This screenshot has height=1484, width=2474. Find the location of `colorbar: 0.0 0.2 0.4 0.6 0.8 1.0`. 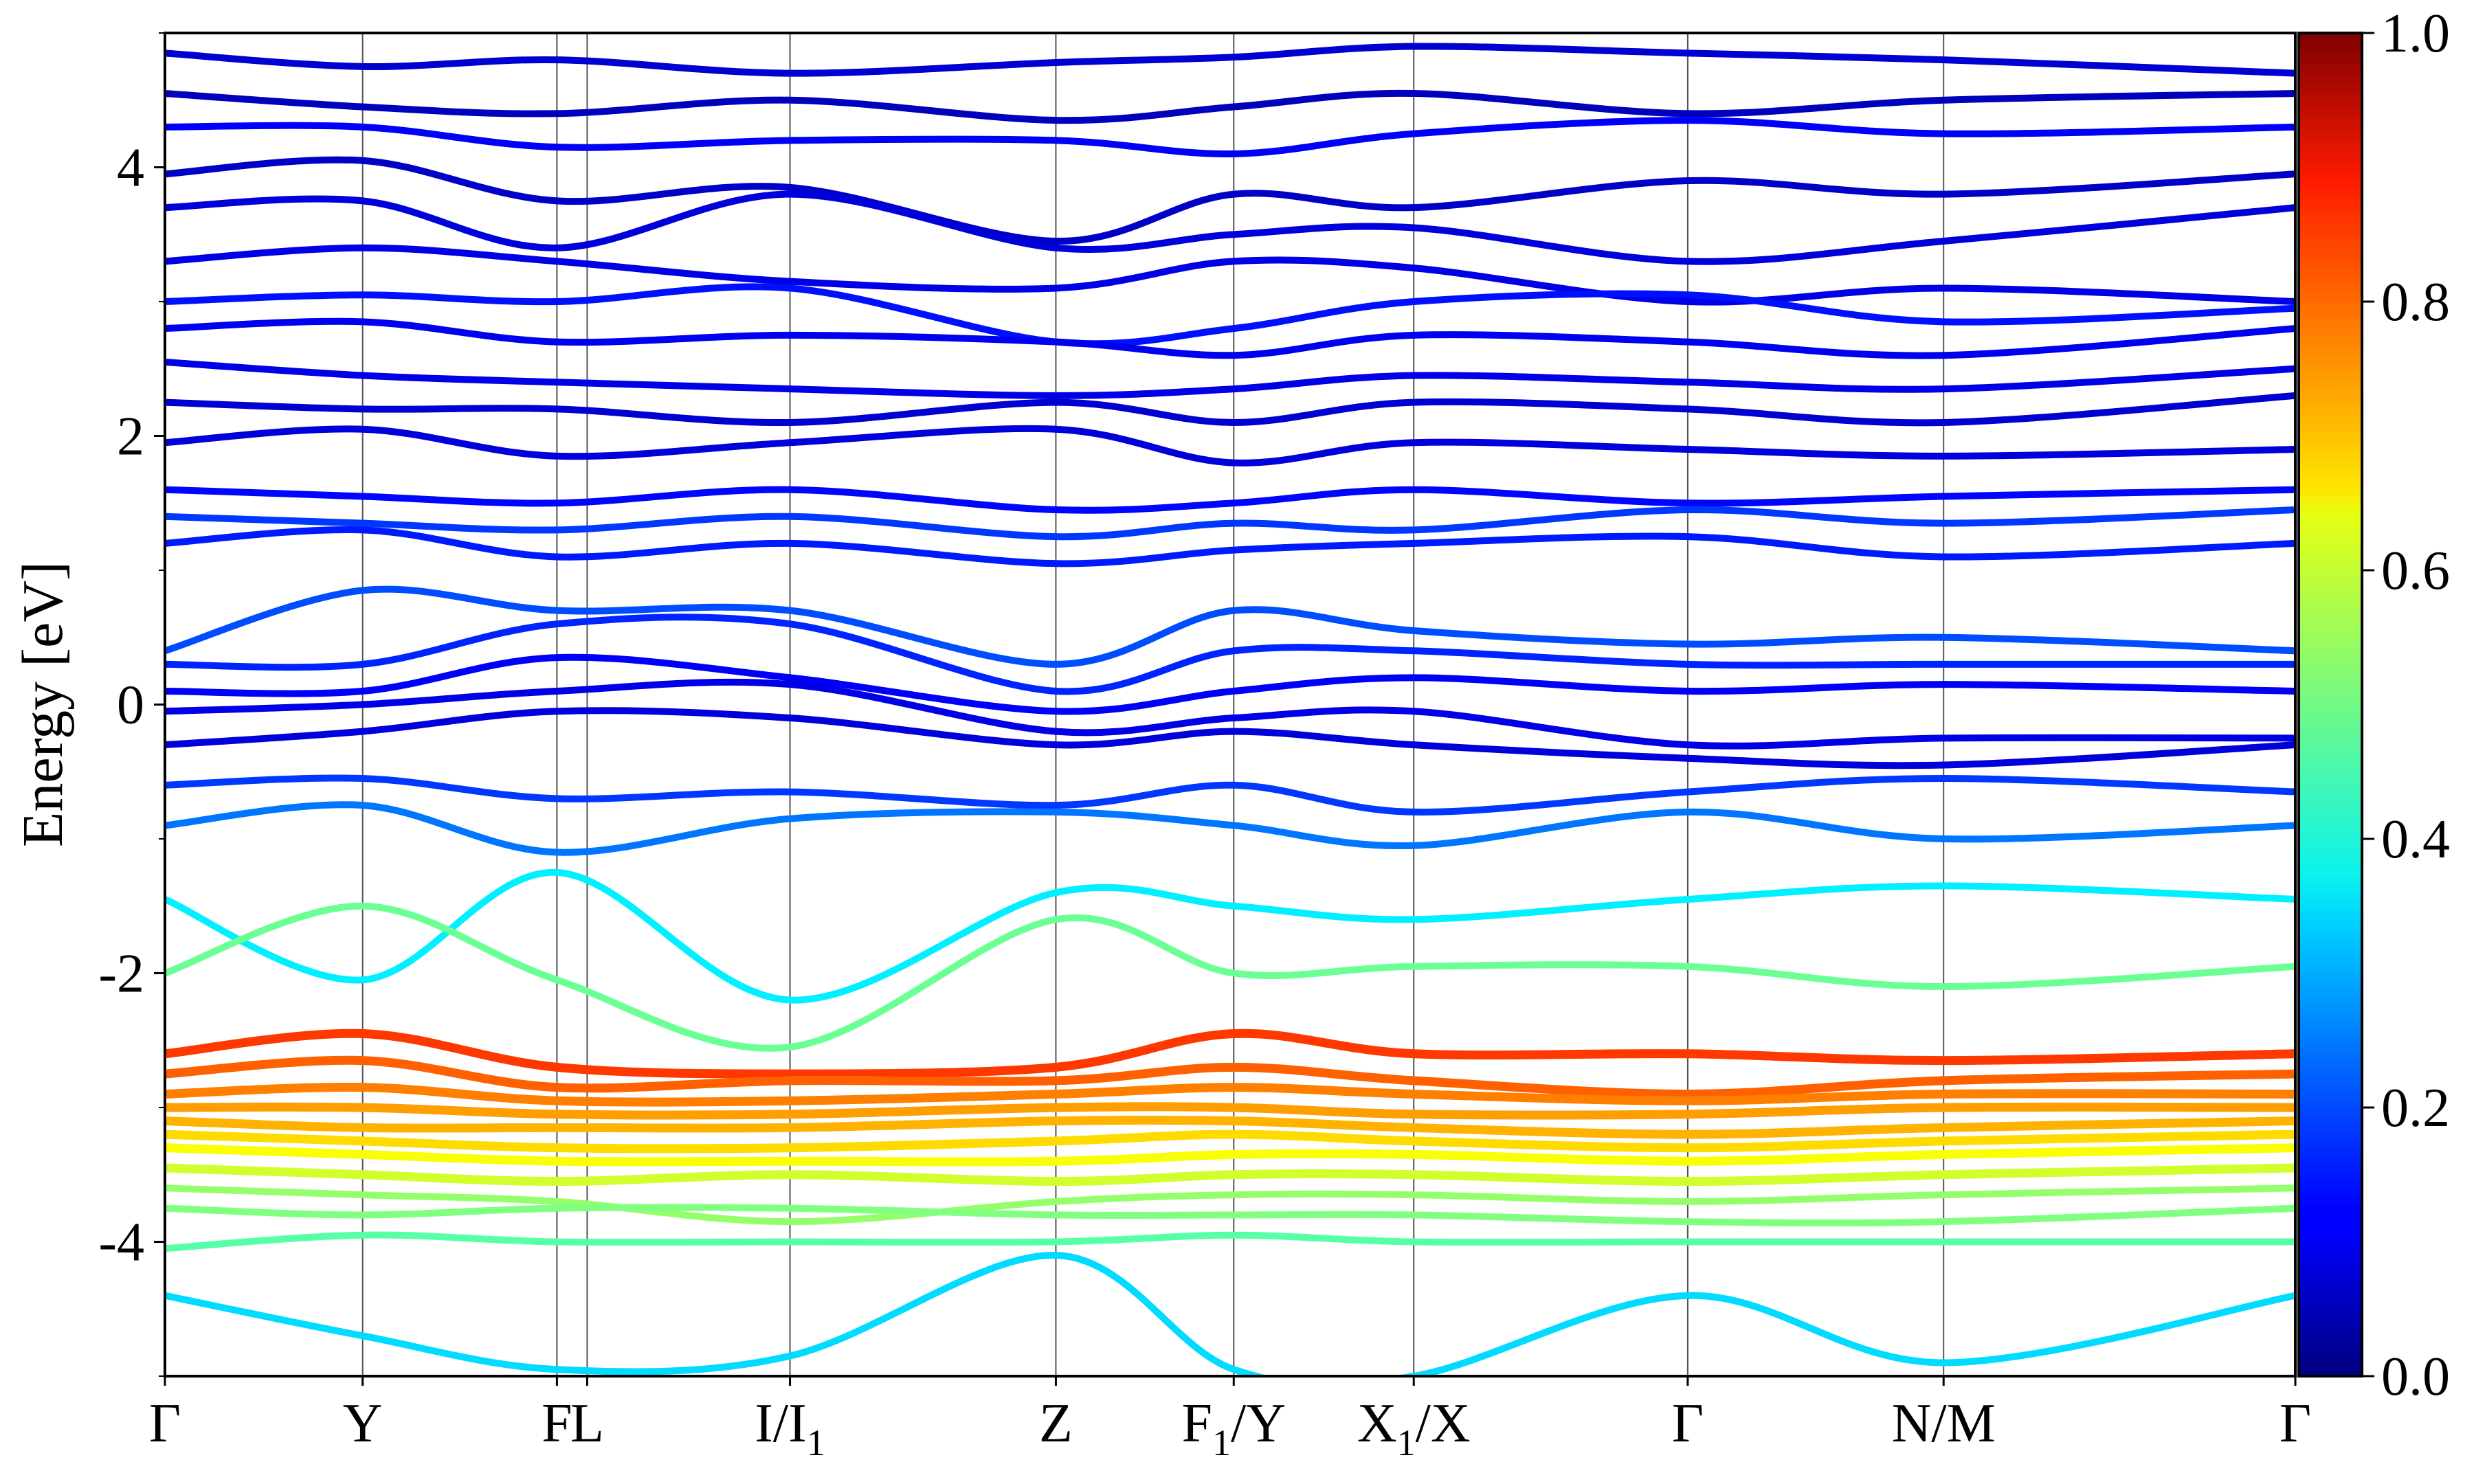

colorbar: 0.0 0.2 0.4 0.6 0.8 1.0 is located at coordinates (2373, 705).